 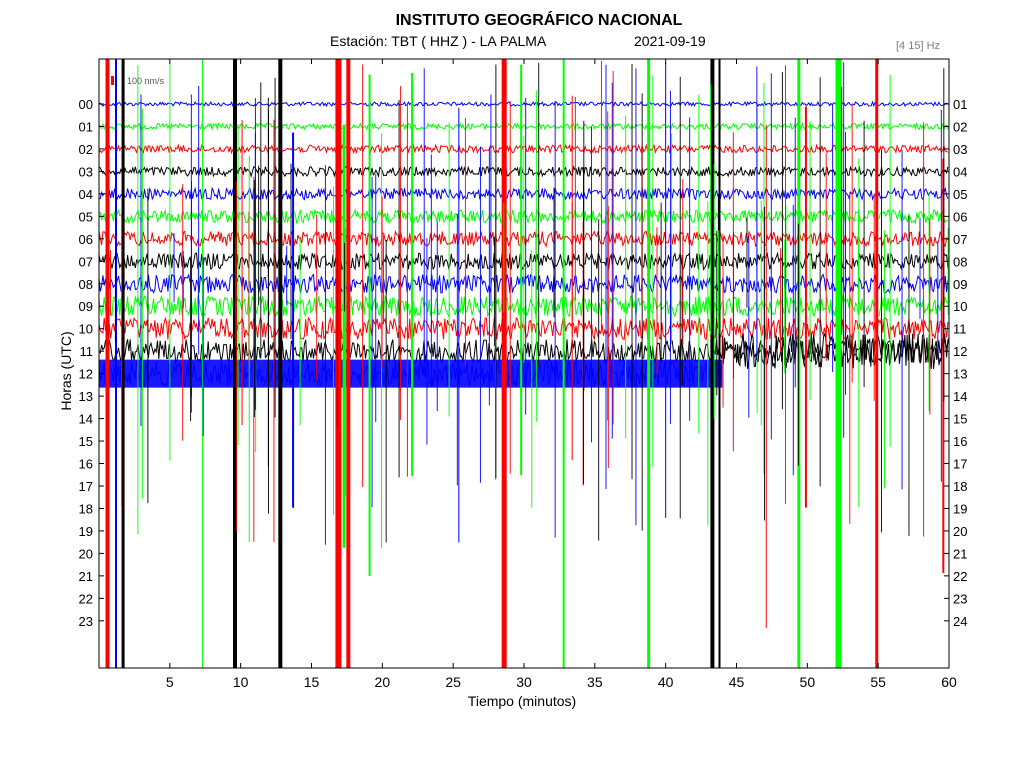 What do you see at coordinates (524, 682) in the screenshot?
I see `x-tick-label: 30` at bounding box center [524, 682].